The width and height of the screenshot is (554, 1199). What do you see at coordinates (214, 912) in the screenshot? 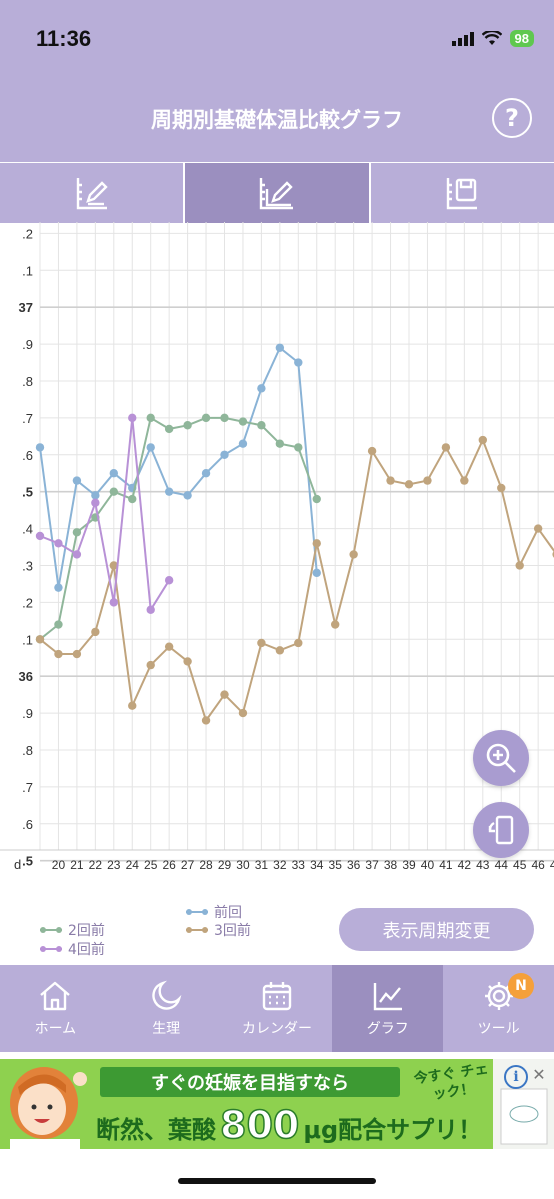
I see `legend-item-previous: 前回` at bounding box center [214, 912].